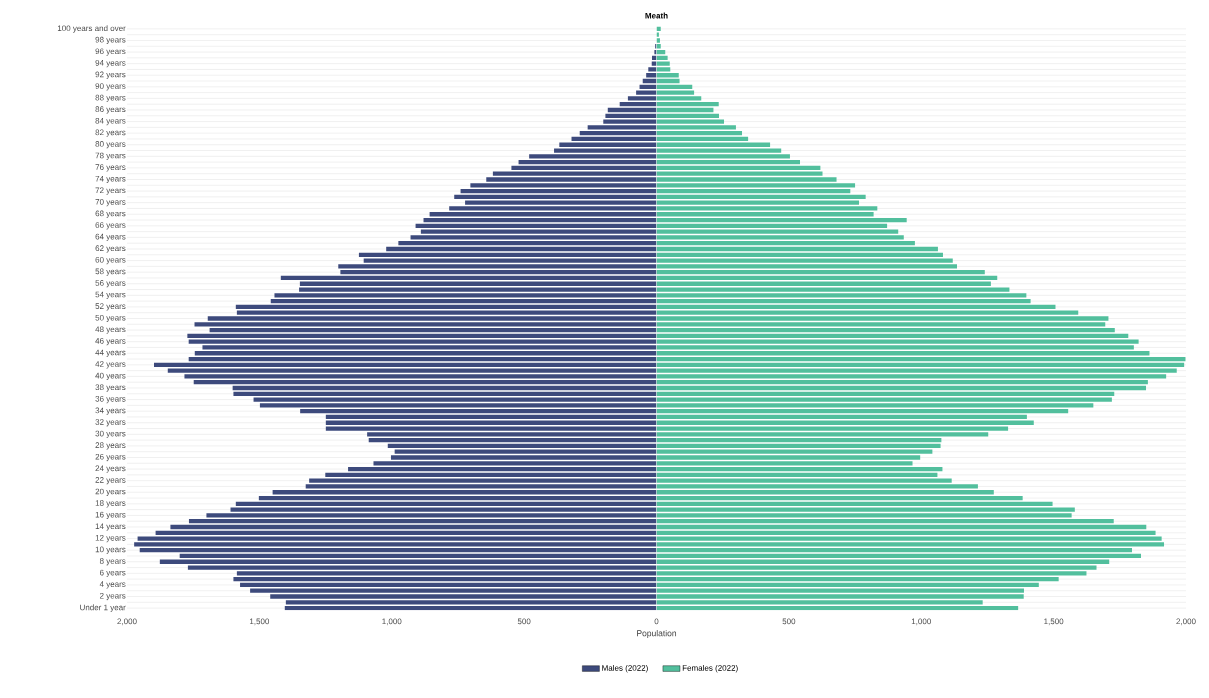  Describe the element at coordinates (110, 446) in the screenshot. I see `y-tick-label: 28 years` at that location.